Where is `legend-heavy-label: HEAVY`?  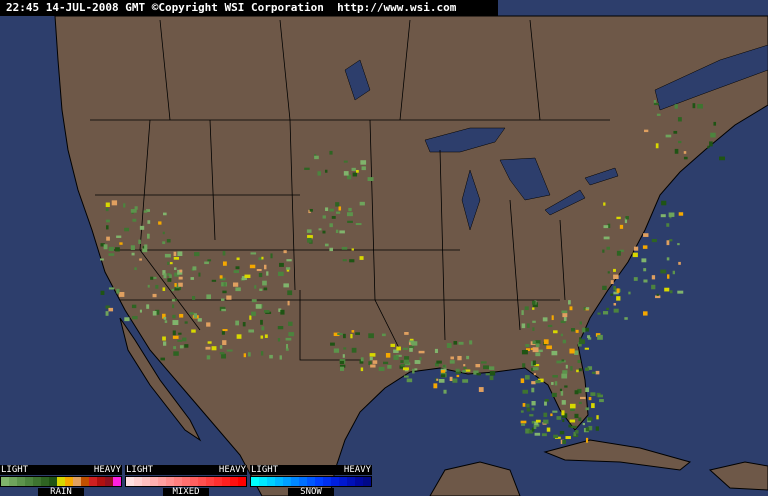
legend-heavy-label: HEAVY is located at coordinates (107, 470).